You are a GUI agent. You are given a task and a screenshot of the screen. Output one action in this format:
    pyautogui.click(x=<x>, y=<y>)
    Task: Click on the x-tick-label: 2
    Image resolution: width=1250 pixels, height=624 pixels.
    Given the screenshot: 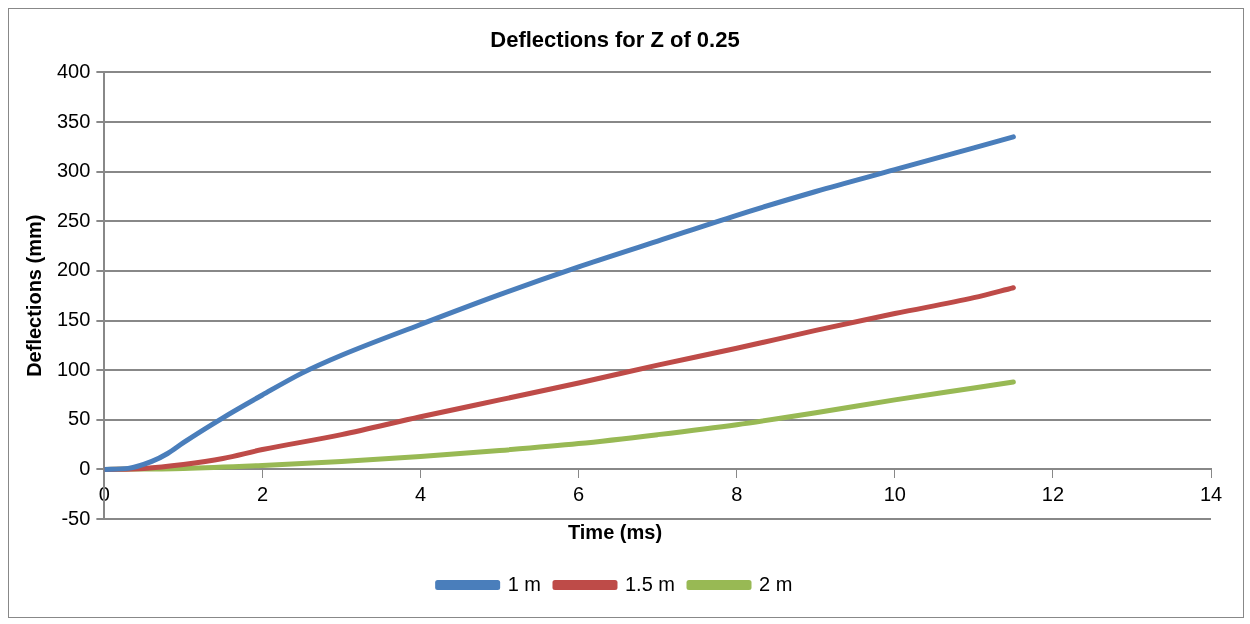 What is the action you would take?
    pyautogui.click(x=262, y=493)
    